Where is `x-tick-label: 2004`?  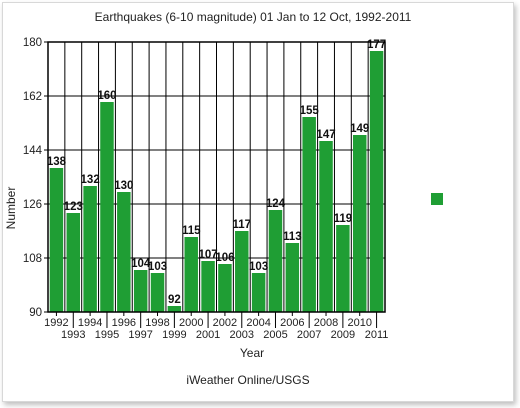
x-tick-label: 2004 is located at coordinates (258, 323).